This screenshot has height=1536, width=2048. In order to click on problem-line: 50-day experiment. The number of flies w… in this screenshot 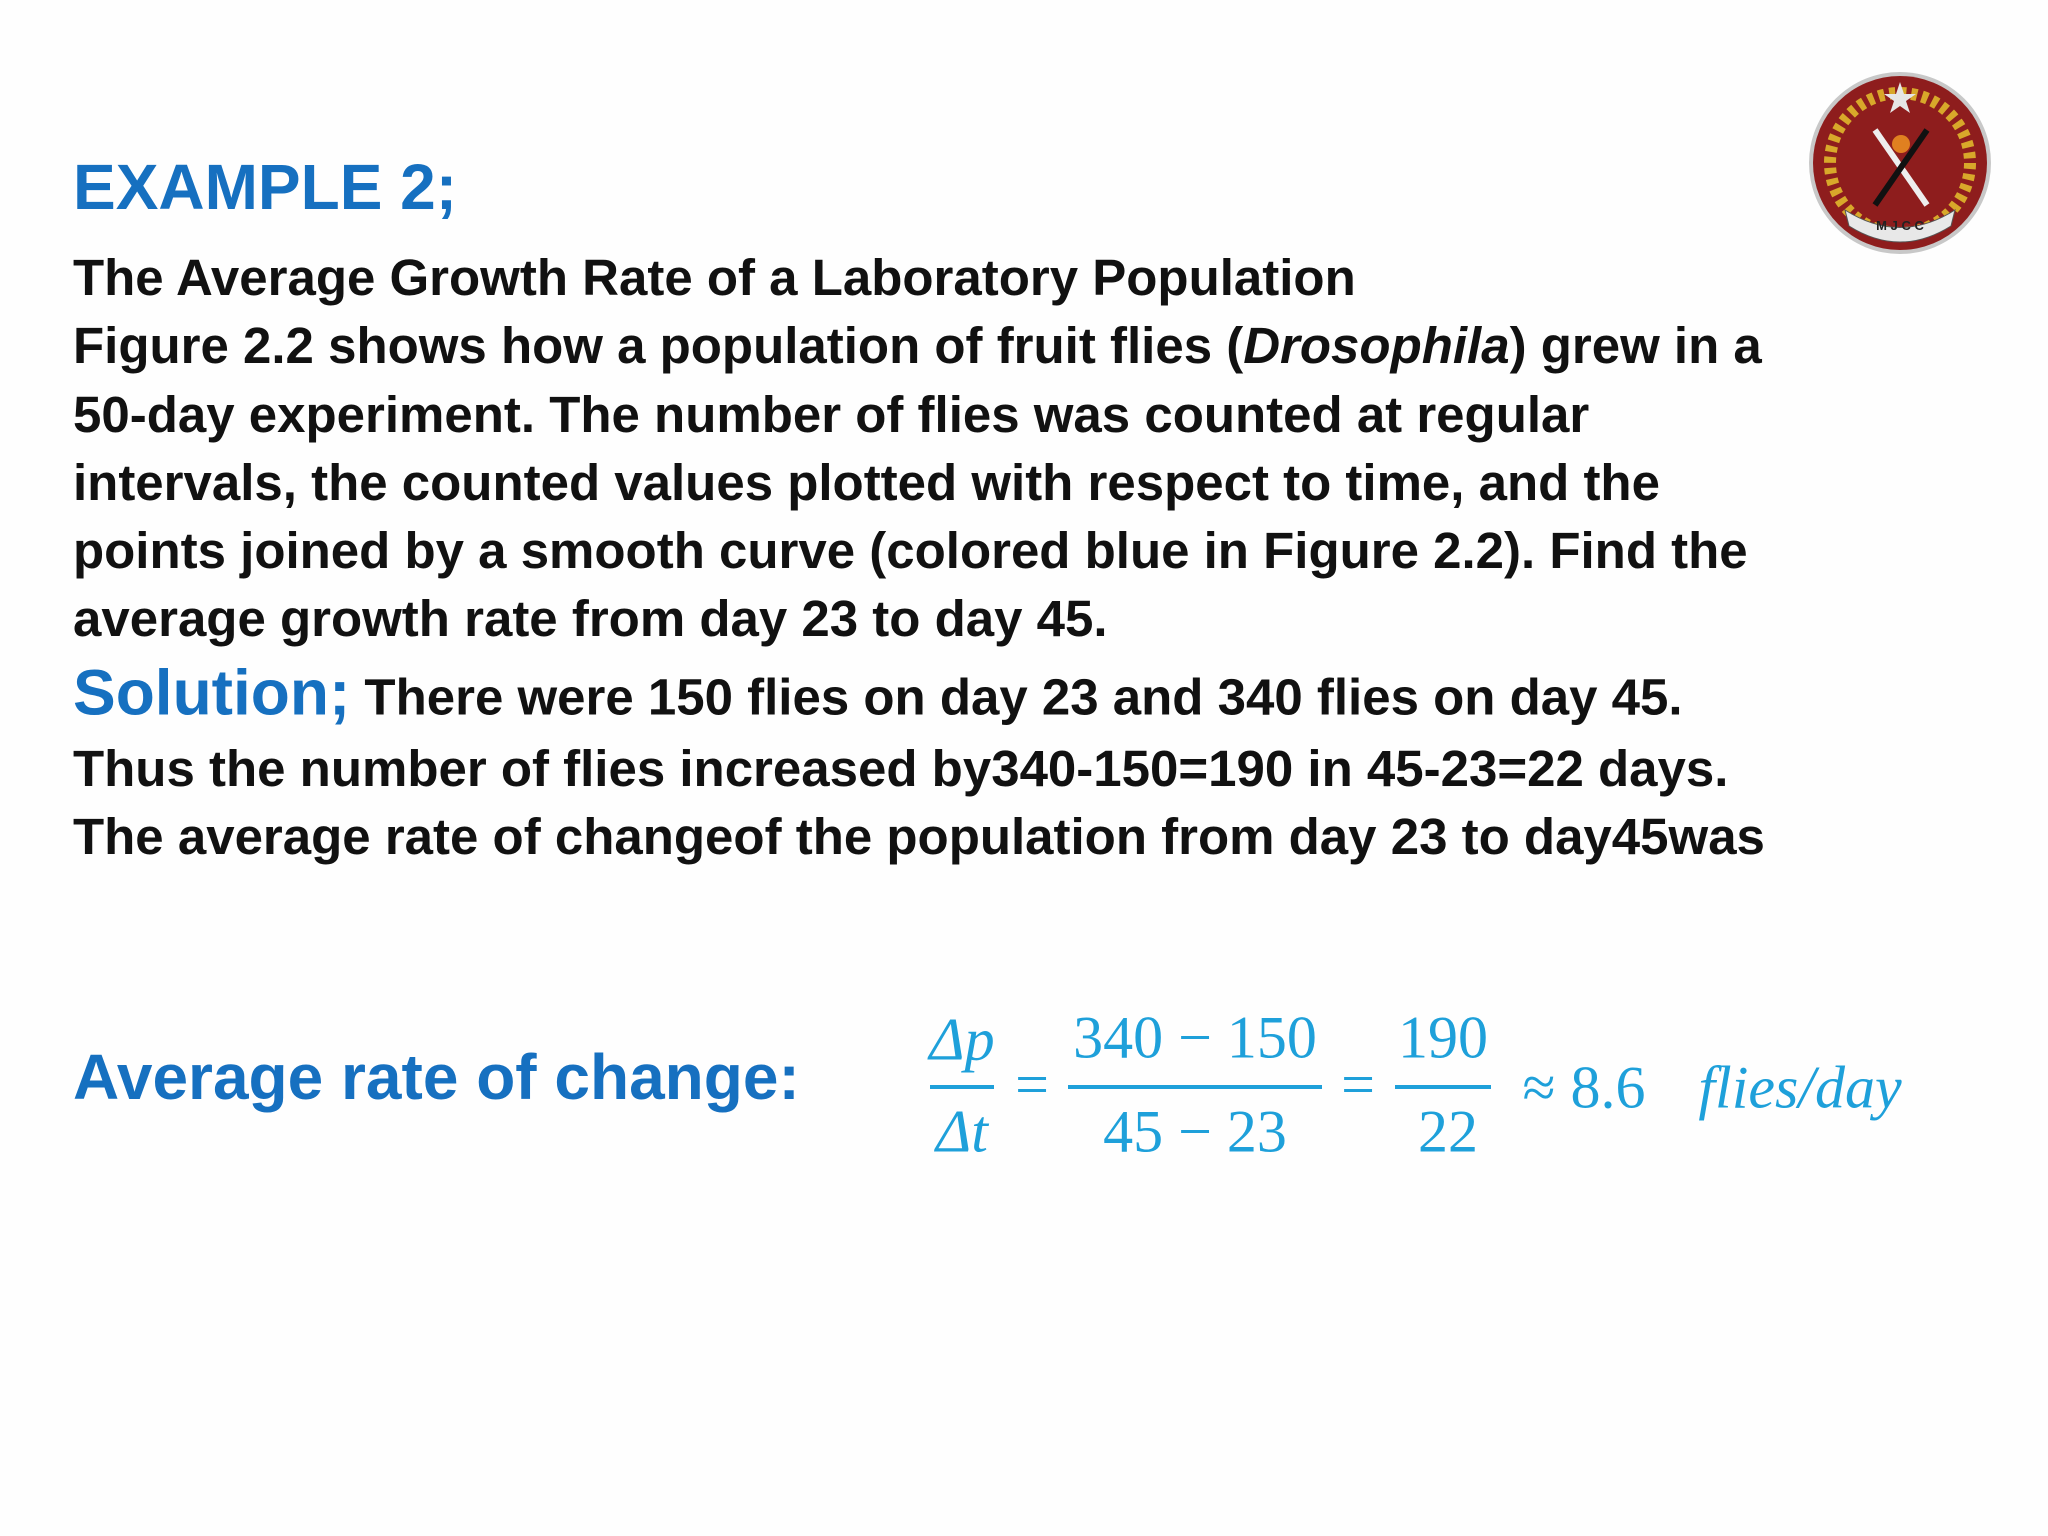, I will do `click(831, 414)`.